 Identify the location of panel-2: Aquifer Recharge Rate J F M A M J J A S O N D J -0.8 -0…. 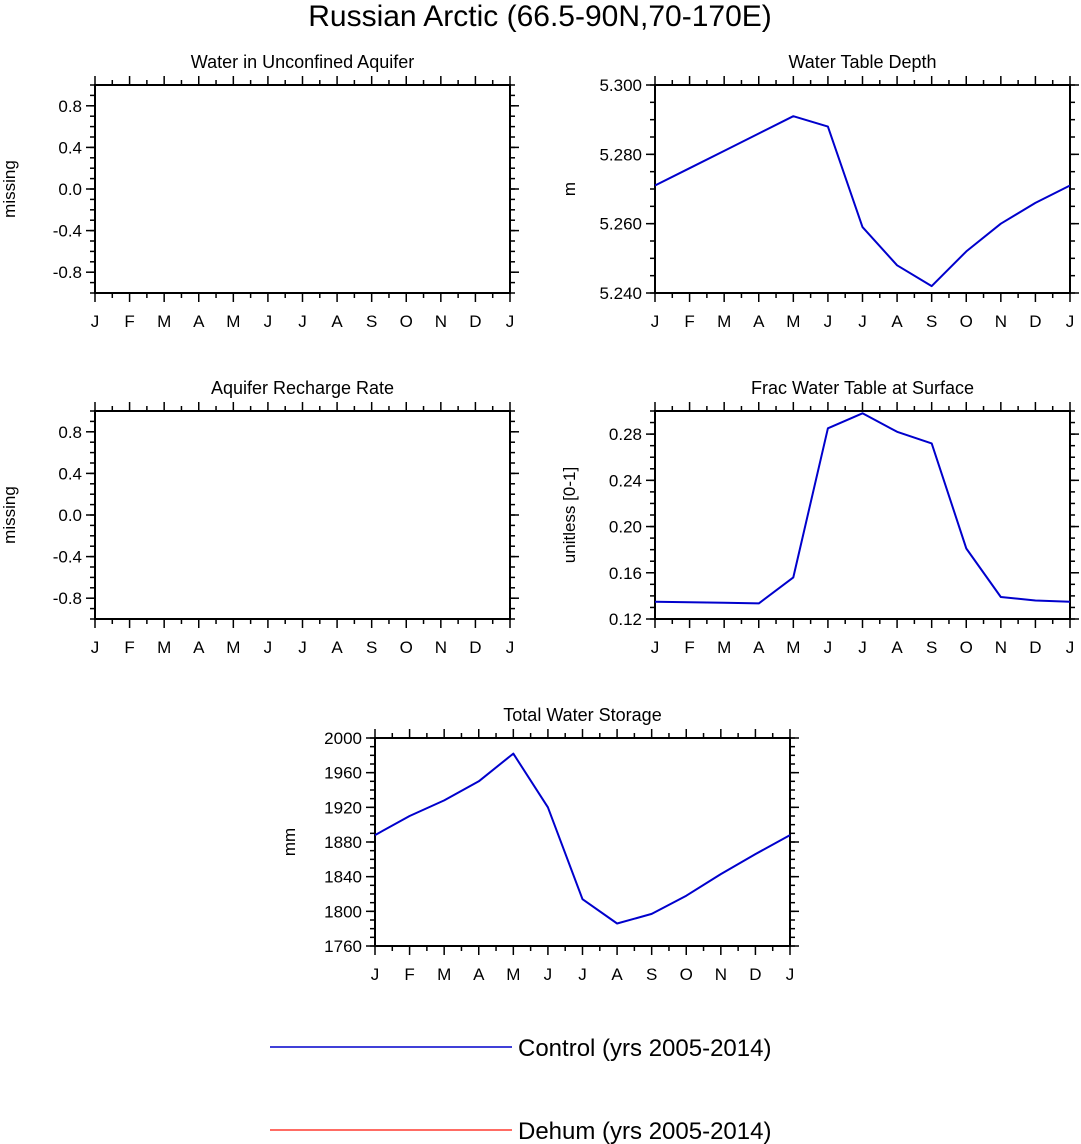
(259, 517).